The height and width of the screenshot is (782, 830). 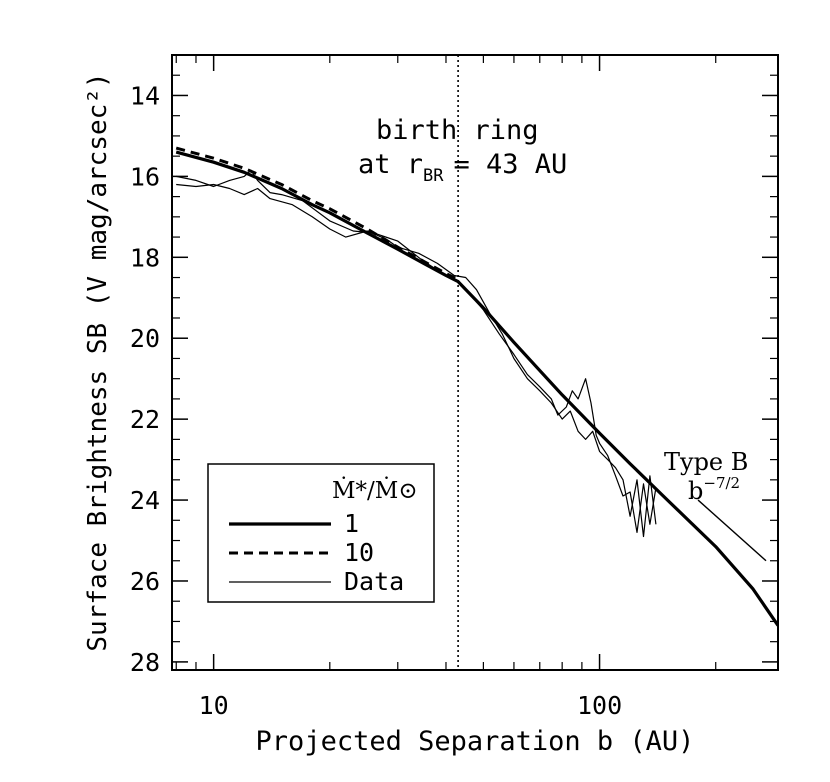 What do you see at coordinates (351, 523) in the screenshot?
I see `legend-label-1: 1` at bounding box center [351, 523].